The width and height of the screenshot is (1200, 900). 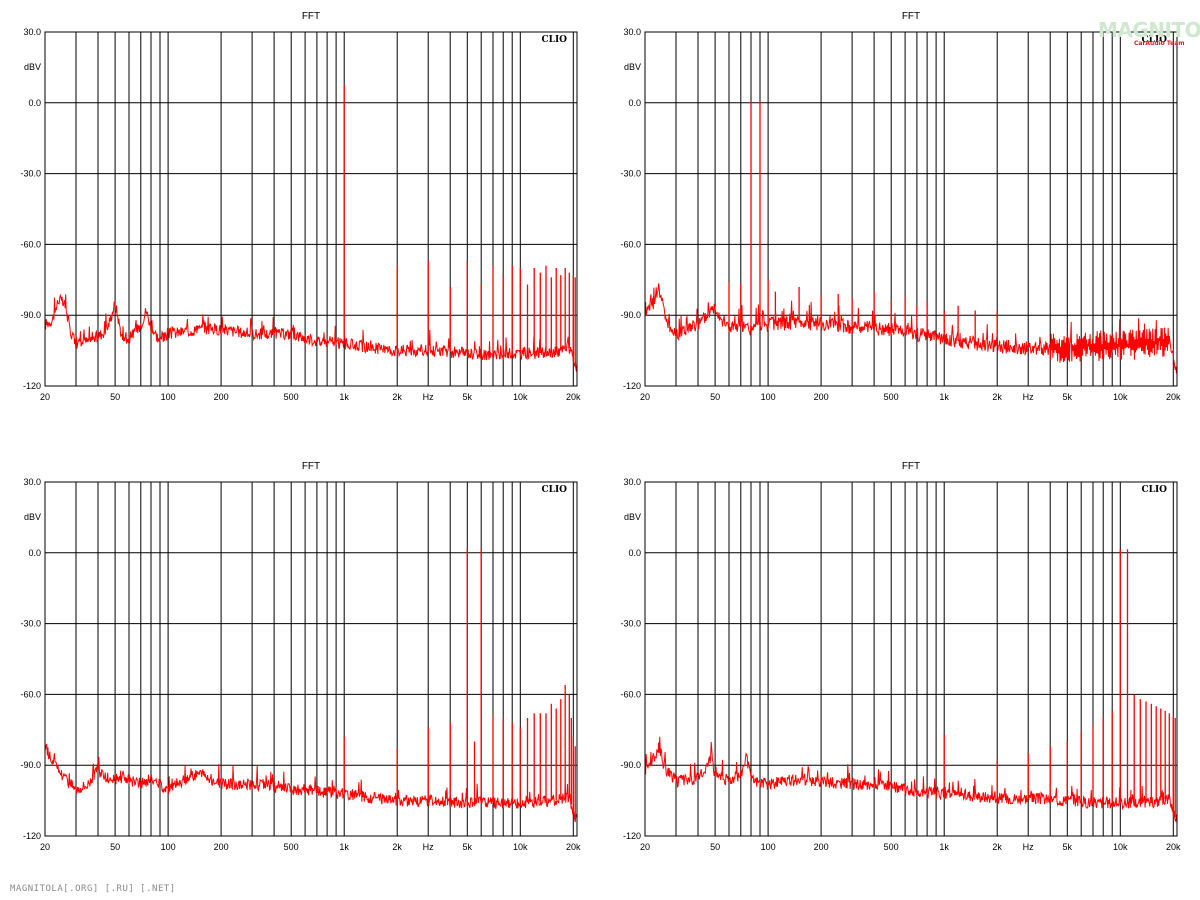 I want to click on watermark-logo: MAGNITOLA CarAudio Team, so click(x=1149, y=33).